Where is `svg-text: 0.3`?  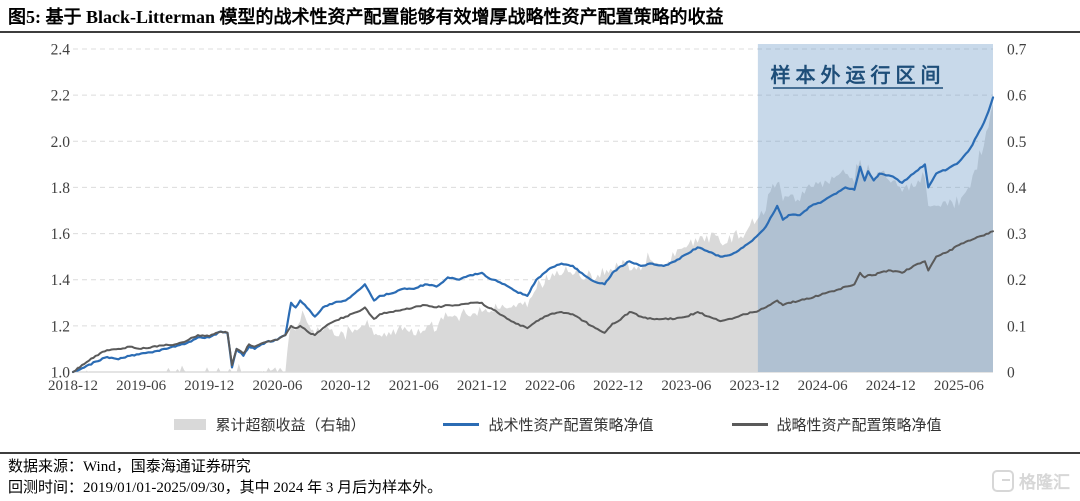 svg-text: 0.3 is located at coordinates (1017, 234).